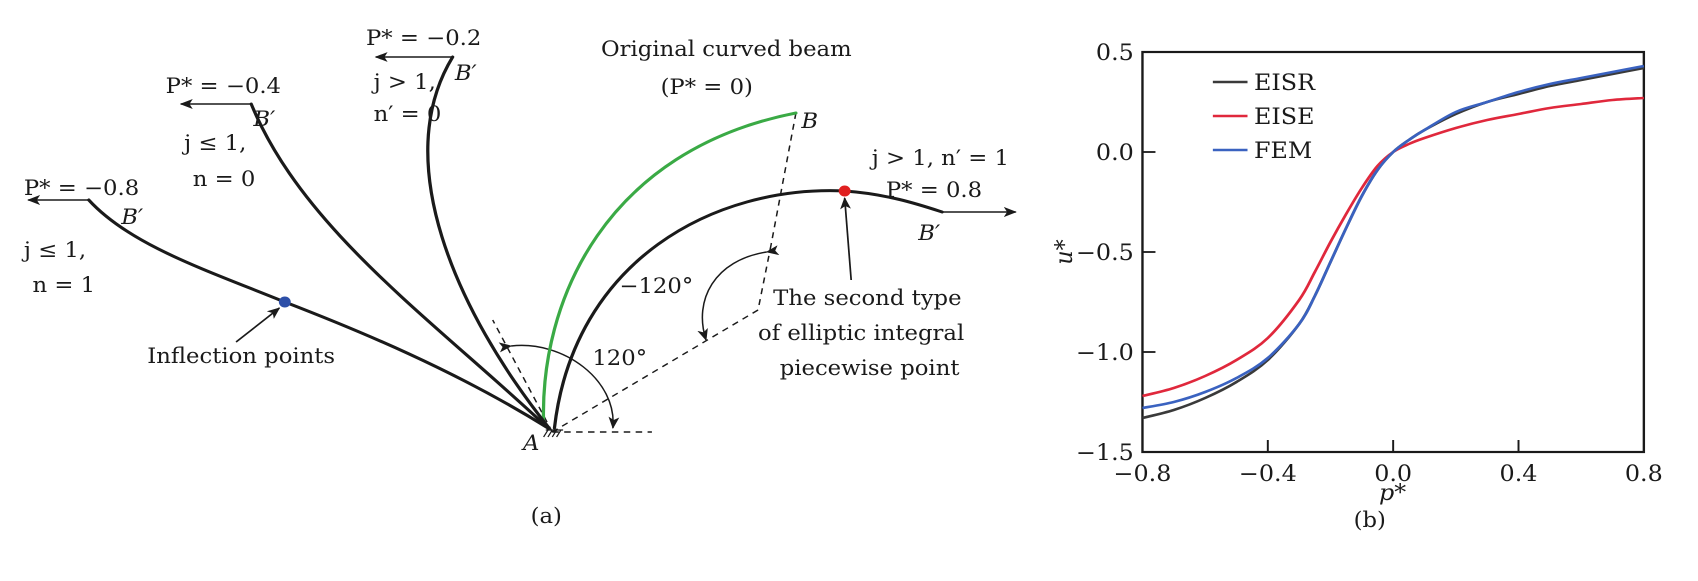 This screenshot has height=581, width=1698. What do you see at coordinates (546, 517) in the screenshot?
I see `caption-a: (a)` at bounding box center [546, 517].